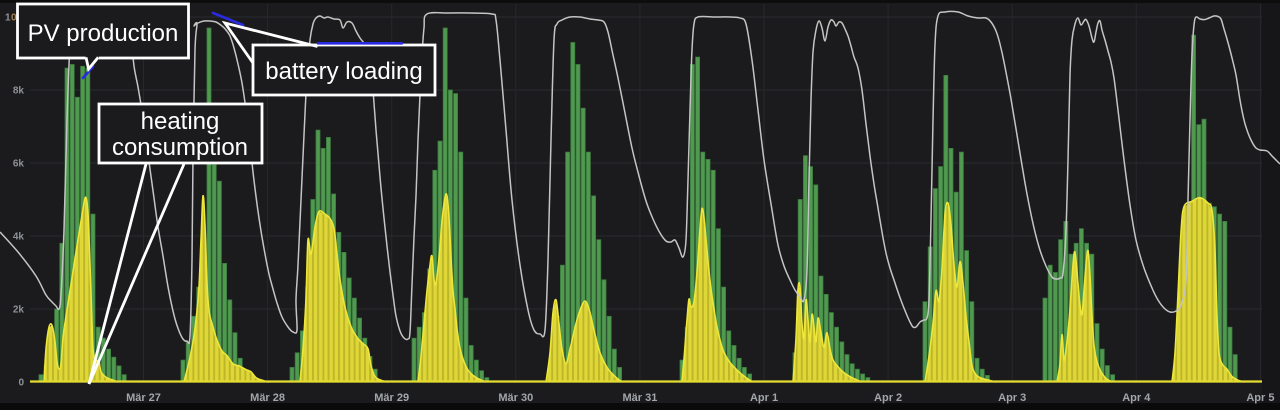  I want to click on svg-text: 2k, so click(19, 310).